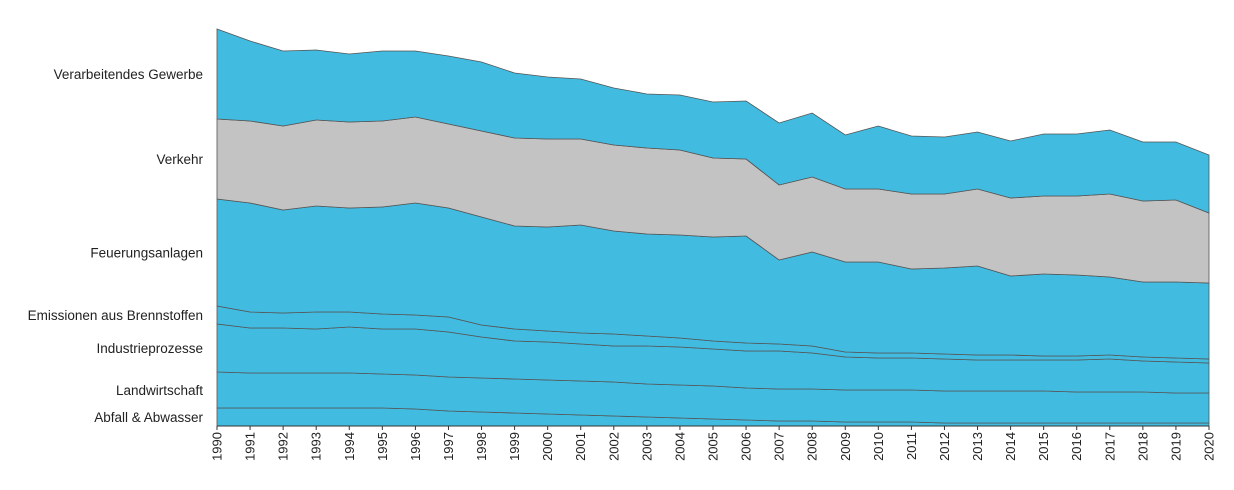  What do you see at coordinates (514, 446) in the screenshot?
I see `x-tick-label: 1999` at bounding box center [514, 446].